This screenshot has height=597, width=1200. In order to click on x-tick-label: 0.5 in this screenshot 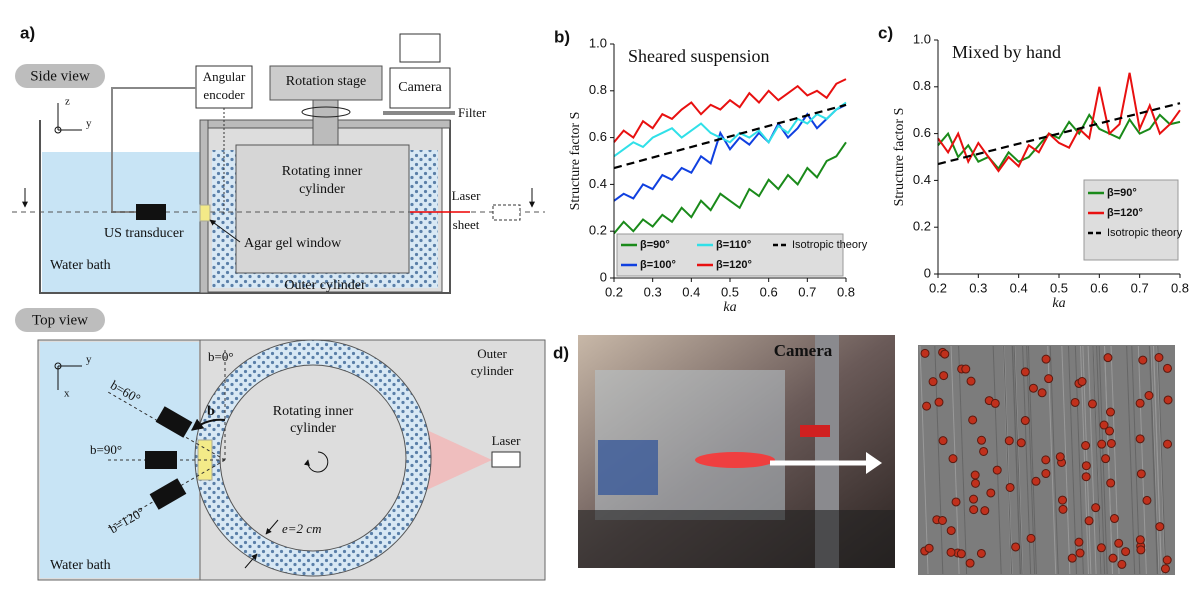, I will do `click(730, 291)`.